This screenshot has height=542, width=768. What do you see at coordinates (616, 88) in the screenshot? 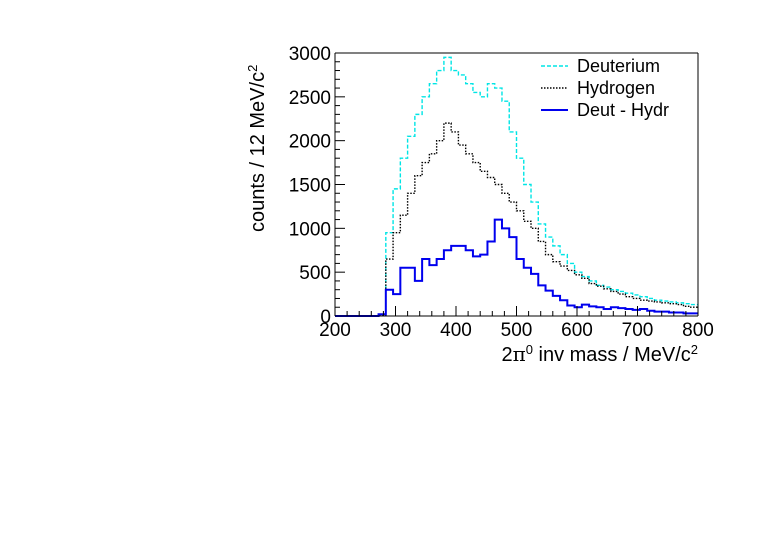
I see `legend-label-1: Hydrogen` at bounding box center [616, 88].